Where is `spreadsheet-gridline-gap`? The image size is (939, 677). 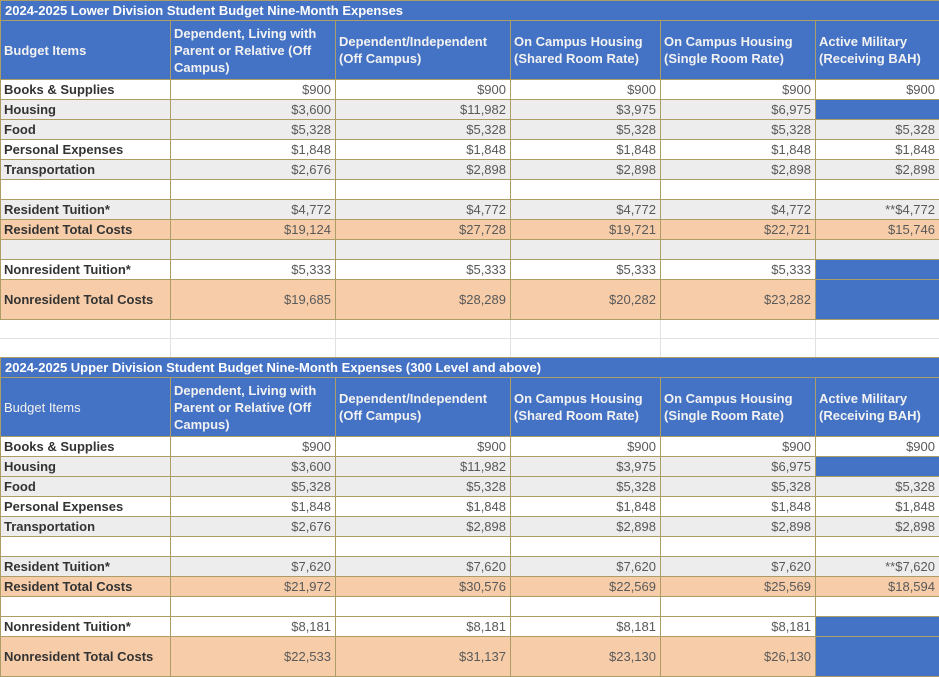 spreadsheet-gridline-gap is located at coordinates (469, 338).